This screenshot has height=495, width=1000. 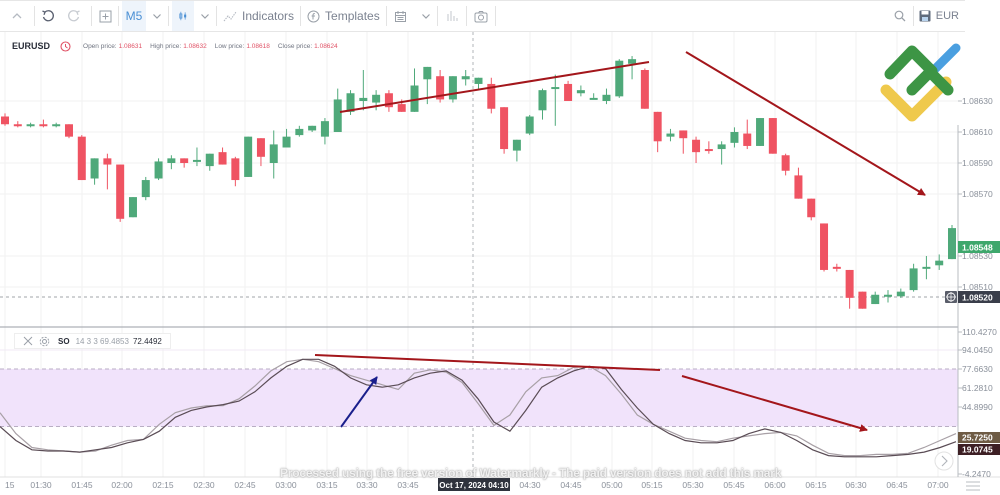 I want to click on templates-label: Templates, so click(x=352, y=16).